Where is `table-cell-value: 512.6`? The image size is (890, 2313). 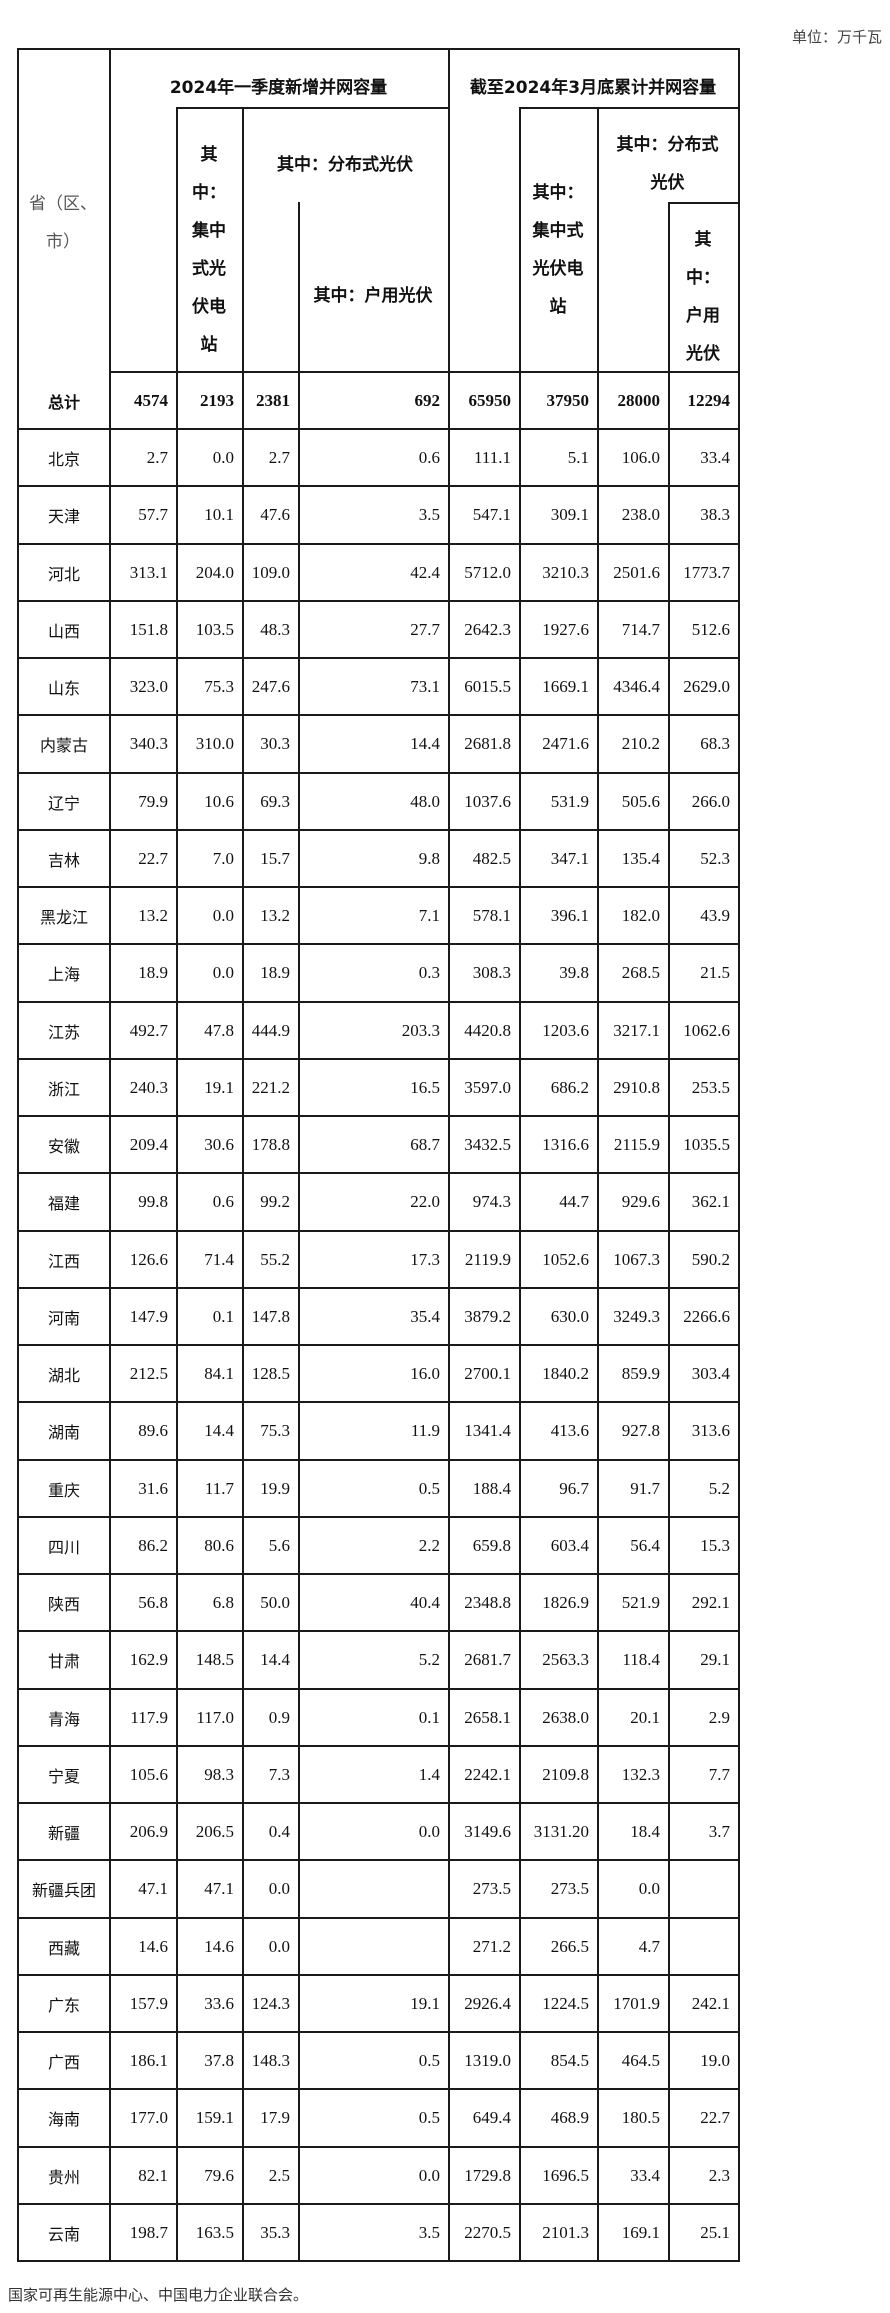
table-cell-value: 512.6 is located at coordinates (710, 629).